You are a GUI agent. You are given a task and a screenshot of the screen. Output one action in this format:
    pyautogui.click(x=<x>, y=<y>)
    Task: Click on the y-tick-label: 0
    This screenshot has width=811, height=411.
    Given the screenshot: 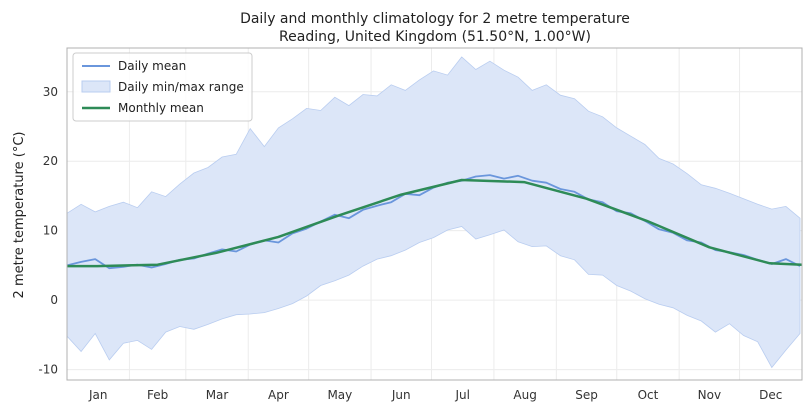 What is the action you would take?
    pyautogui.click(x=54, y=300)
    